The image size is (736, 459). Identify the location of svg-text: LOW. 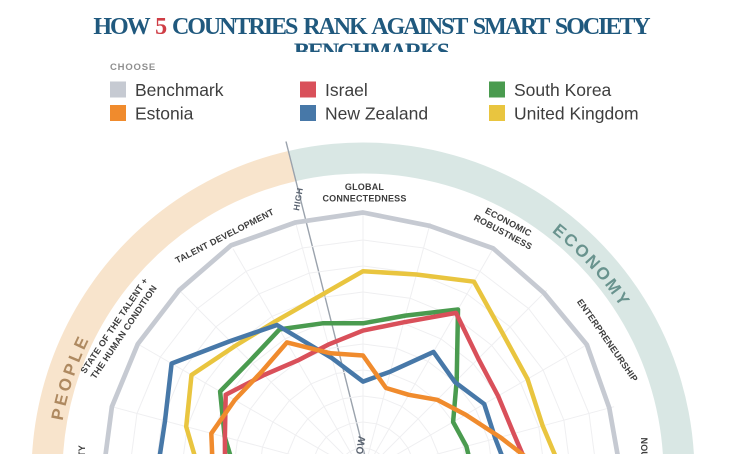
(360, 444).